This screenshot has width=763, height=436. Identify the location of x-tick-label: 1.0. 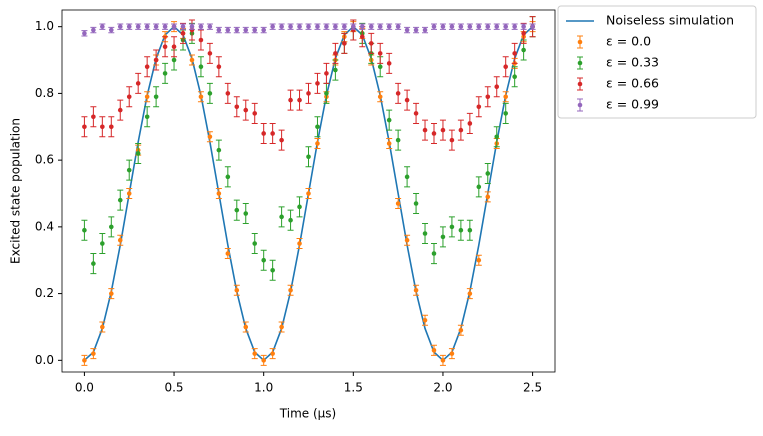
(263, 388).